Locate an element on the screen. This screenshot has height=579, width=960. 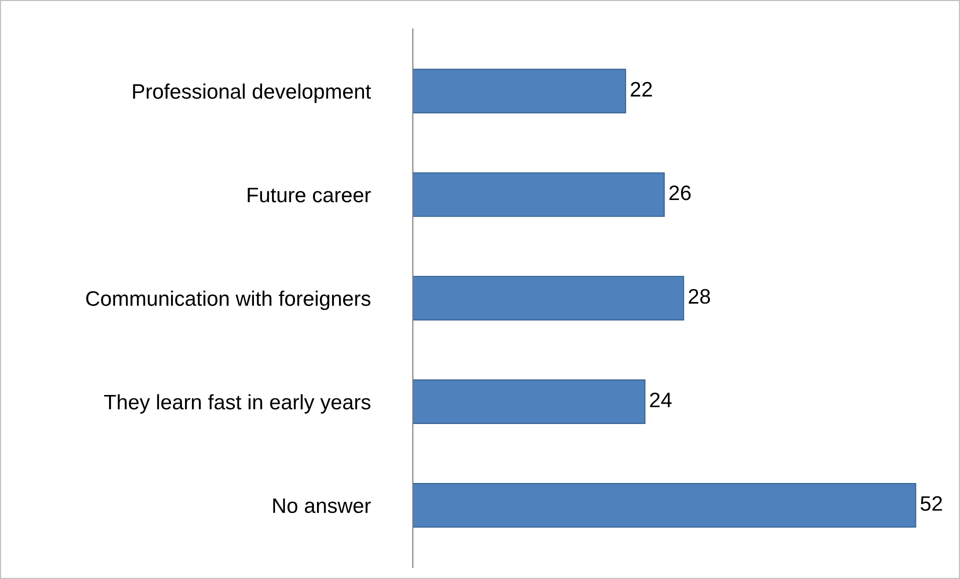
data-label: 52 is located at coordinates (931, 503).